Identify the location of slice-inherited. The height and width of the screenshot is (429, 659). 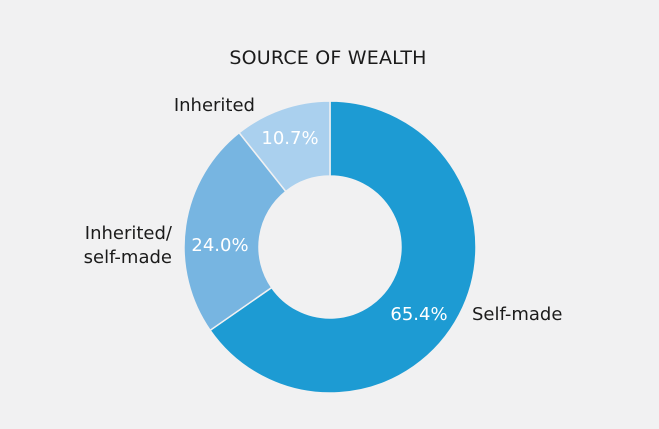
(284, 146).